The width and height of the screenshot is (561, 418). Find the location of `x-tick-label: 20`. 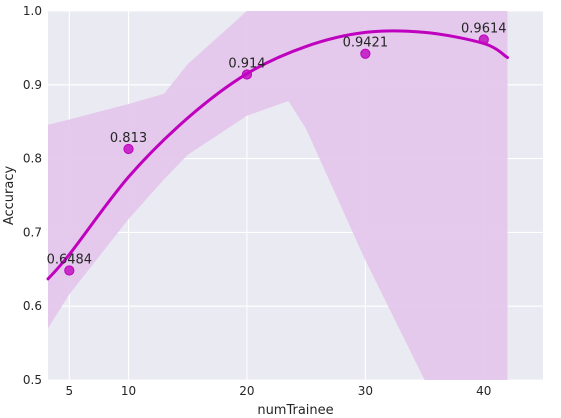

x-tick-label: 20 is located at coordinates (246, 391).